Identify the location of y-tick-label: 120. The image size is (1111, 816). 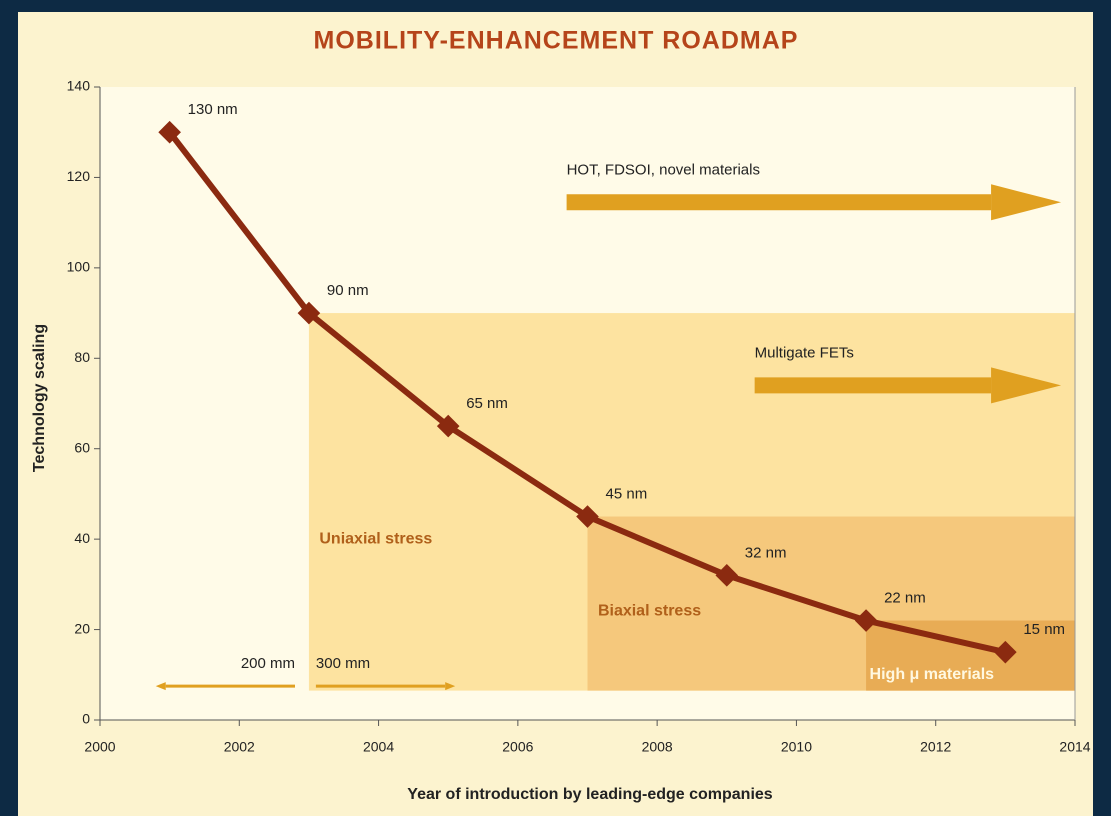
(79, 176).